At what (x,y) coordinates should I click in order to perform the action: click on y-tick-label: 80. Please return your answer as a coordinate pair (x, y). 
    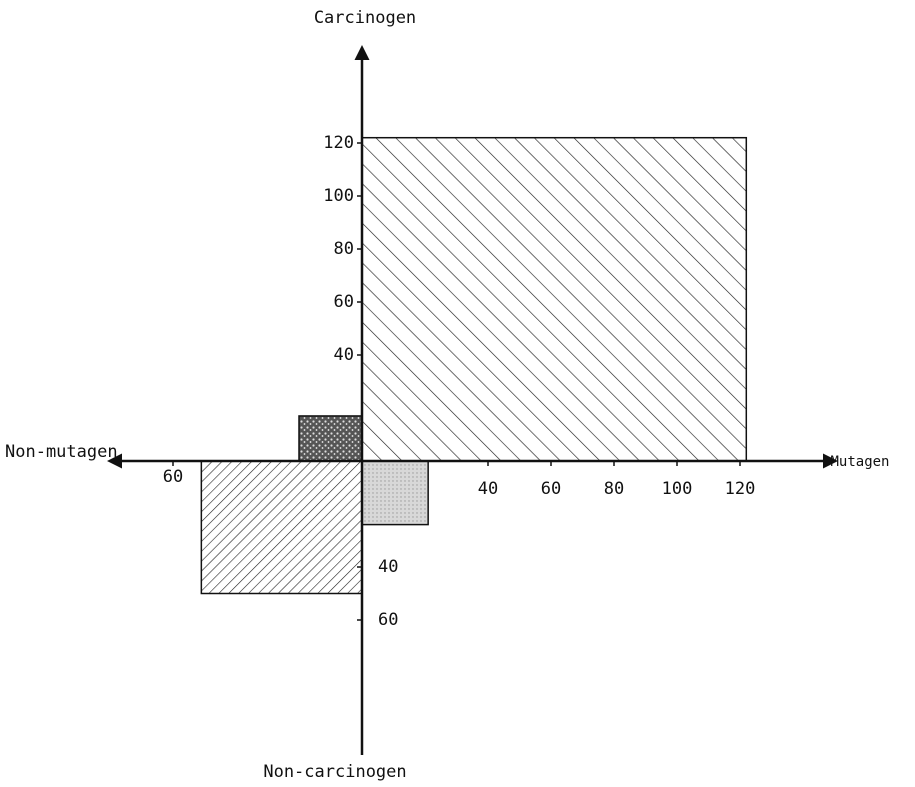
    Looking at the image, I should click on (344, 249).